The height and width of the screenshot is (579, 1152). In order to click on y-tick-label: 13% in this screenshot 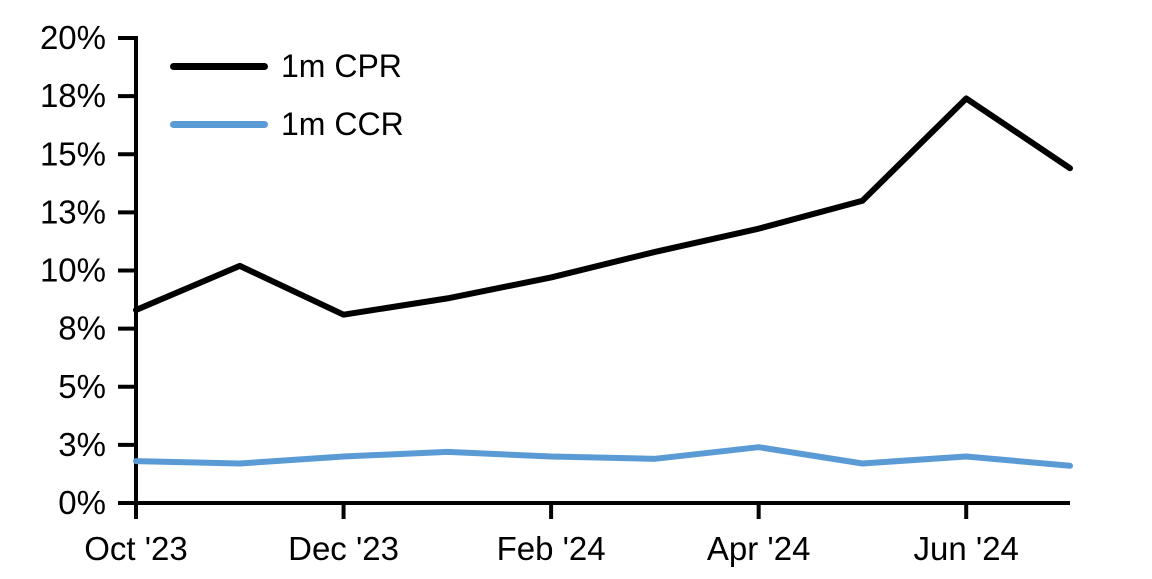, I will do `click(73, 211)`.